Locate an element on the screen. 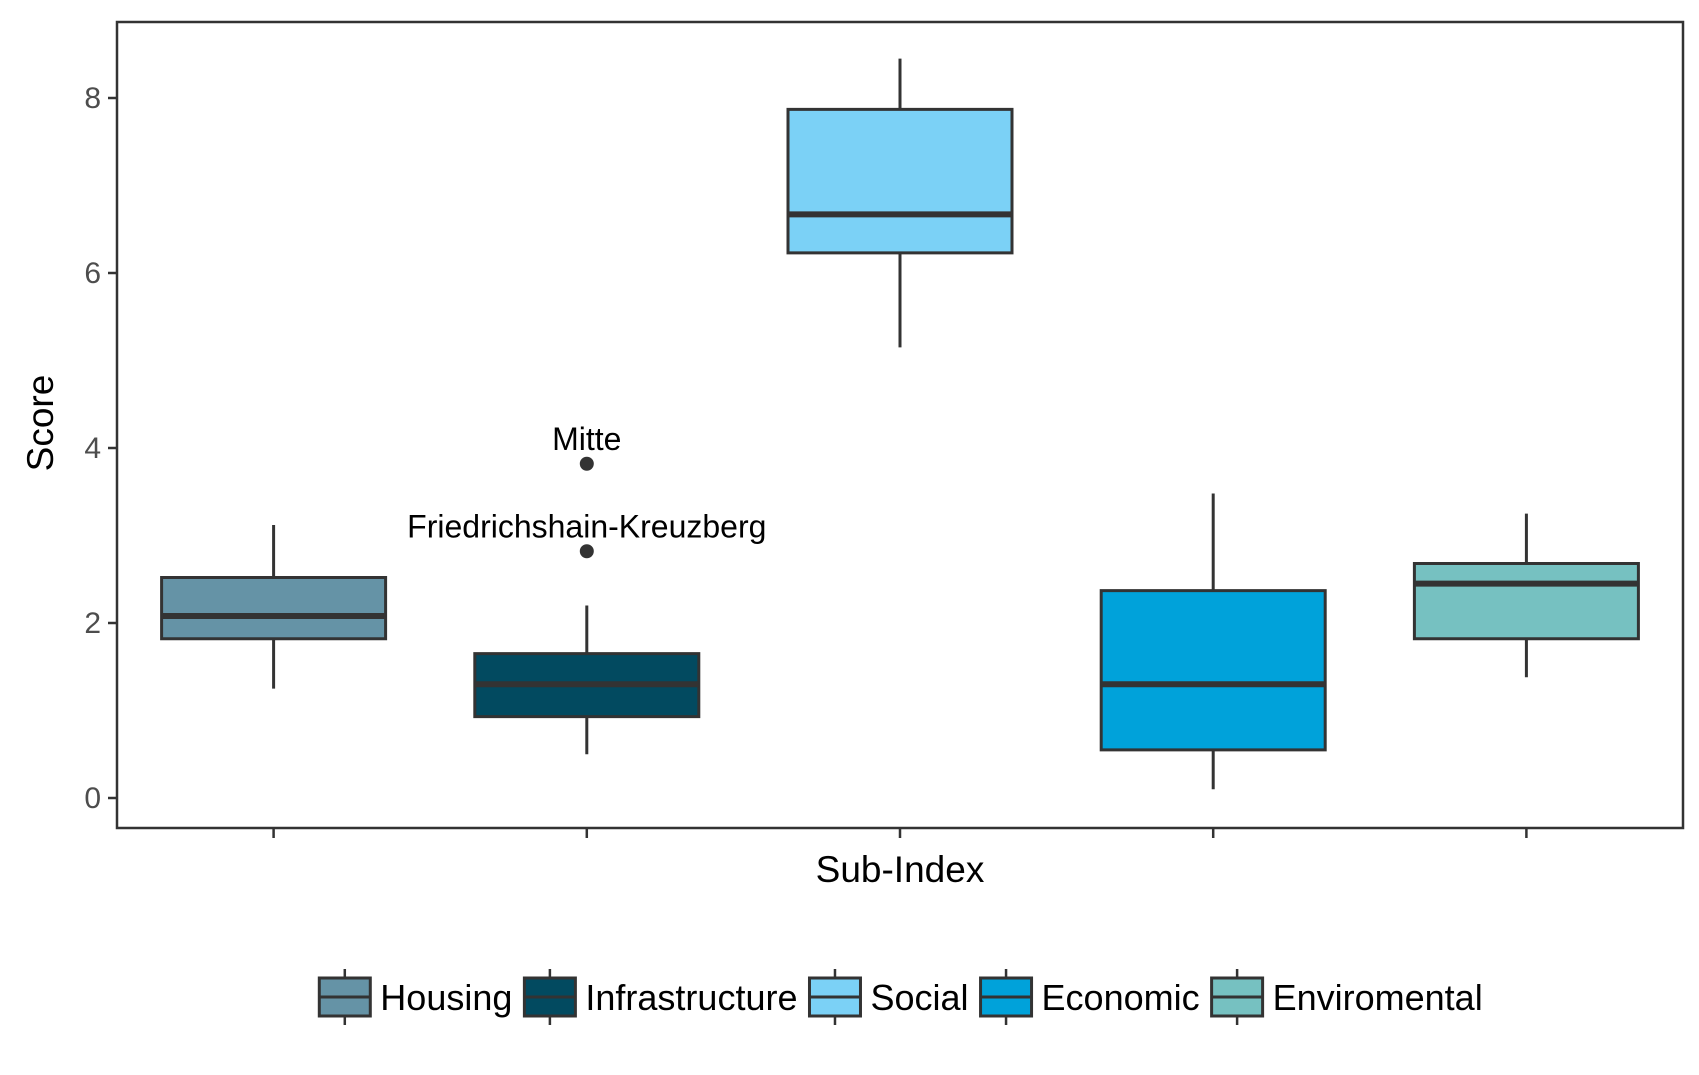  legend-label-housing: Housing is located at coordinates (446, 997).